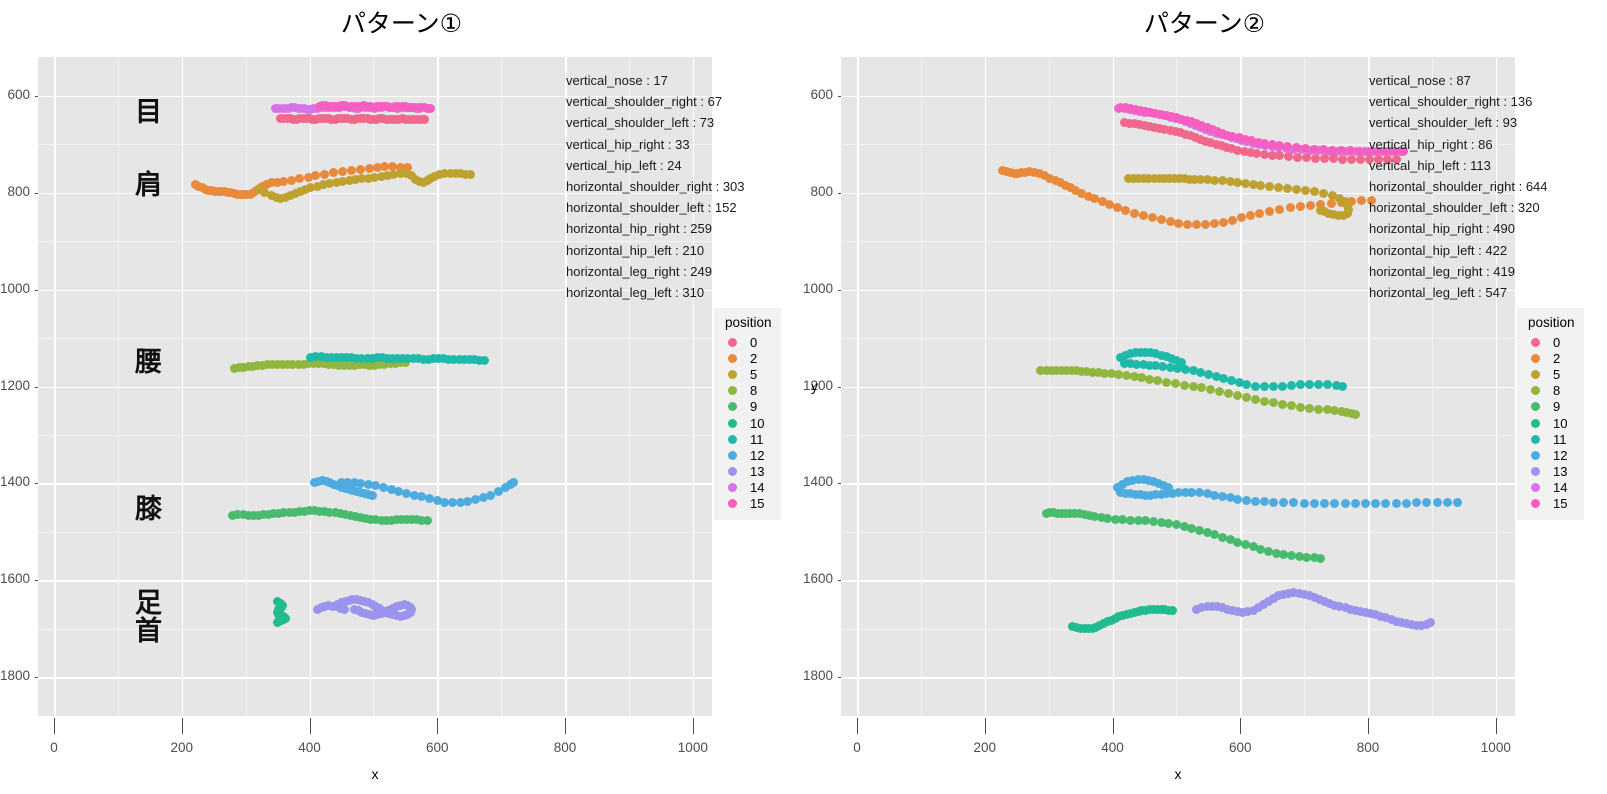 This screenshot has width=1607, height=794. What do you see at coordinates (15, 482) in the screenshot?
I see `y-tick-label: 1400` at bounding box center [15, 482].